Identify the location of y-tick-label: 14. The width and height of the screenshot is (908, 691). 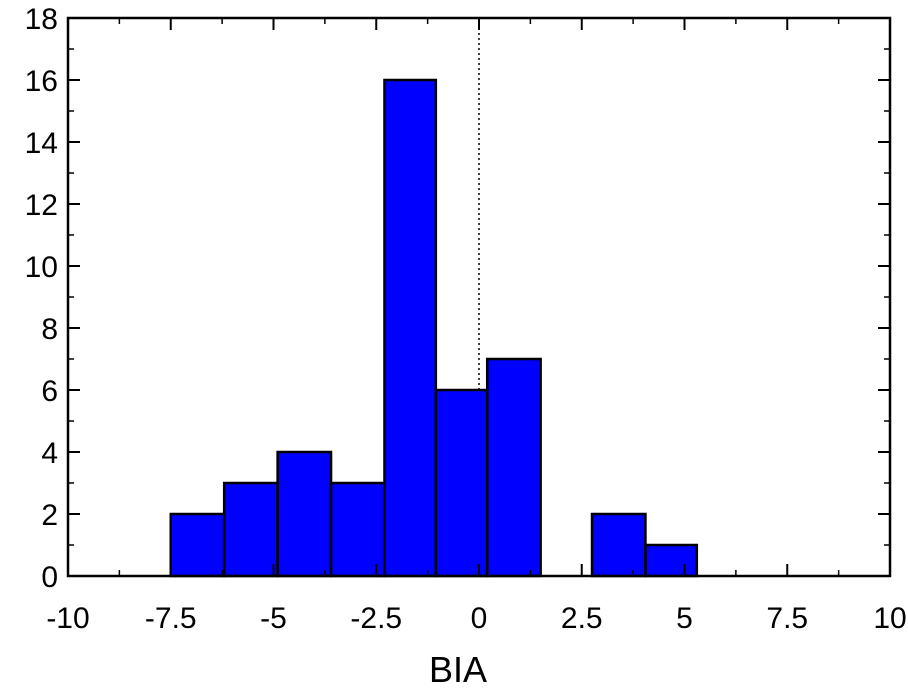
(41, 143).